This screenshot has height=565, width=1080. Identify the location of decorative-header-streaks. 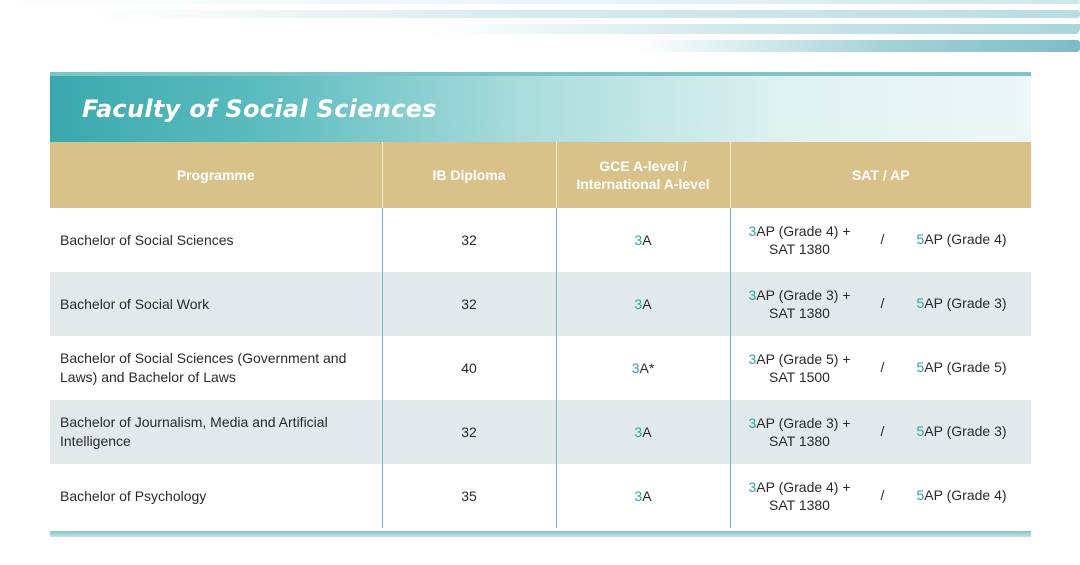
(540, 35).